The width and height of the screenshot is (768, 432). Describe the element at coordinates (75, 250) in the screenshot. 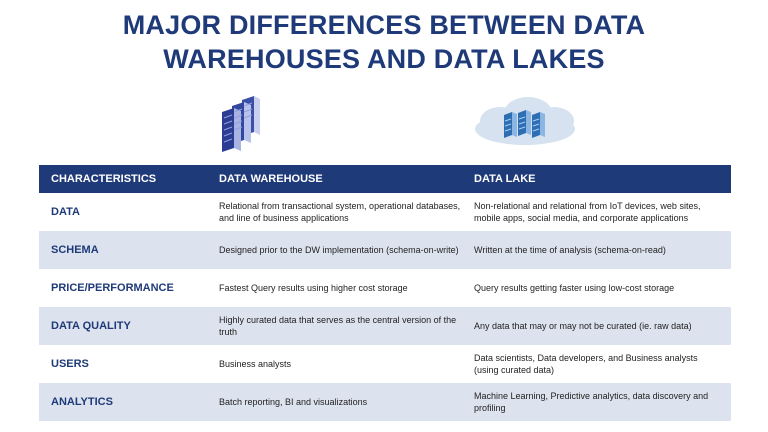

I see `row-characteristic: SCHEMA` at that location.